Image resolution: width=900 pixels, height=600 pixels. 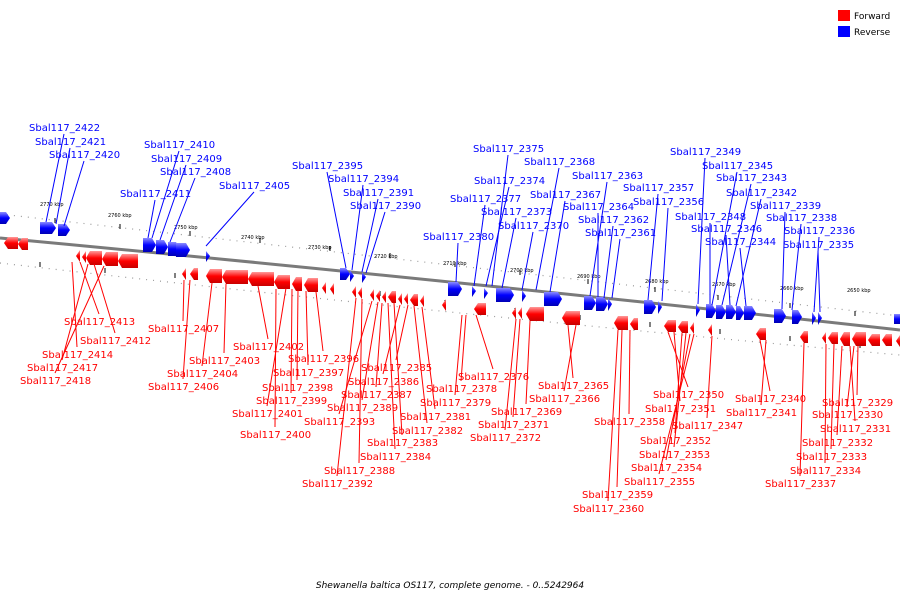 What do you see at coordinates (337, 484) in the screenshot?
I see `forward-gene-label: Sbal117_2392` at bounding box center [337, 484].